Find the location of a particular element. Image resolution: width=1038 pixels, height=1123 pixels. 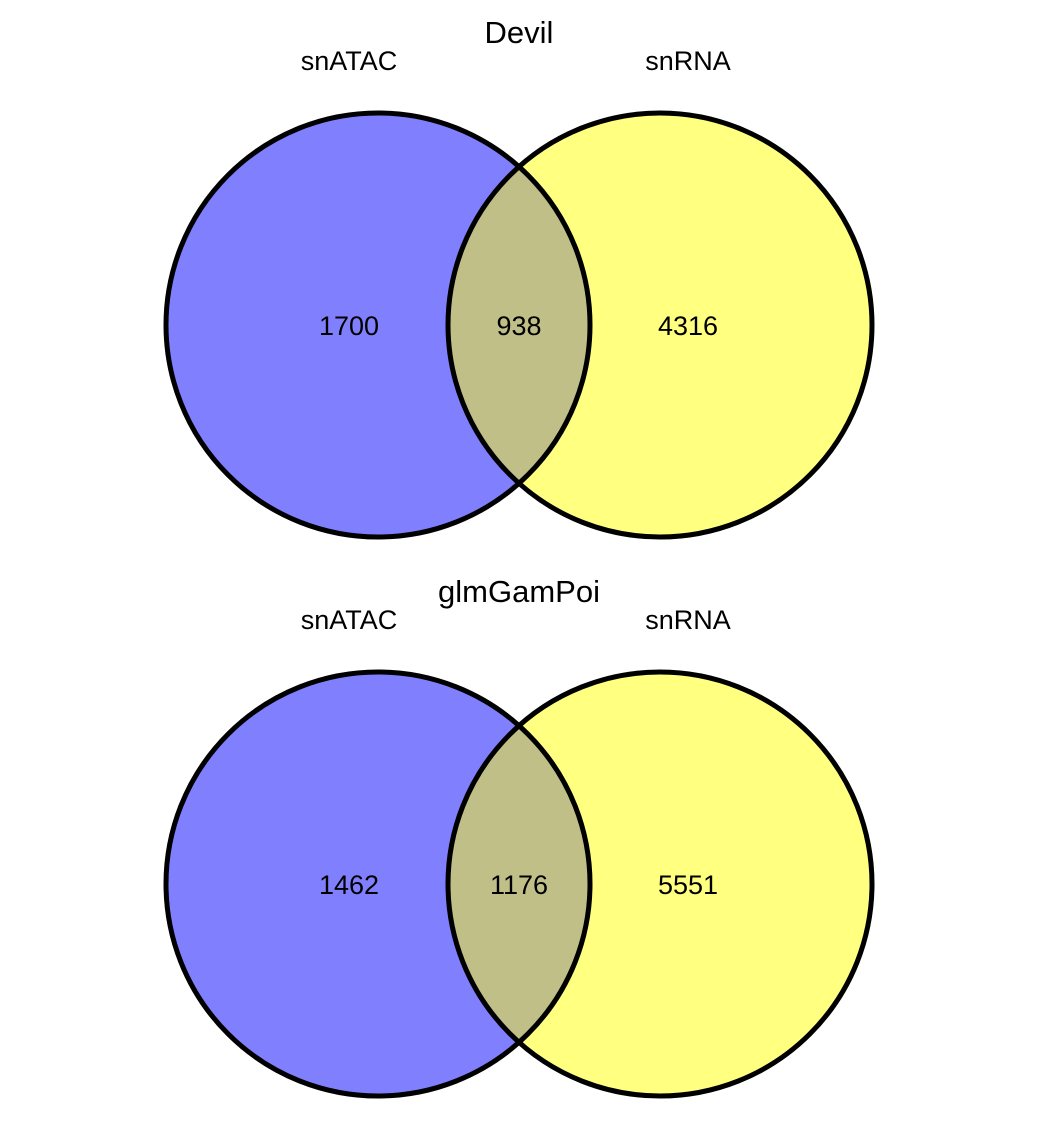

overlap-count: 938 is located at coordinates (518, 326).